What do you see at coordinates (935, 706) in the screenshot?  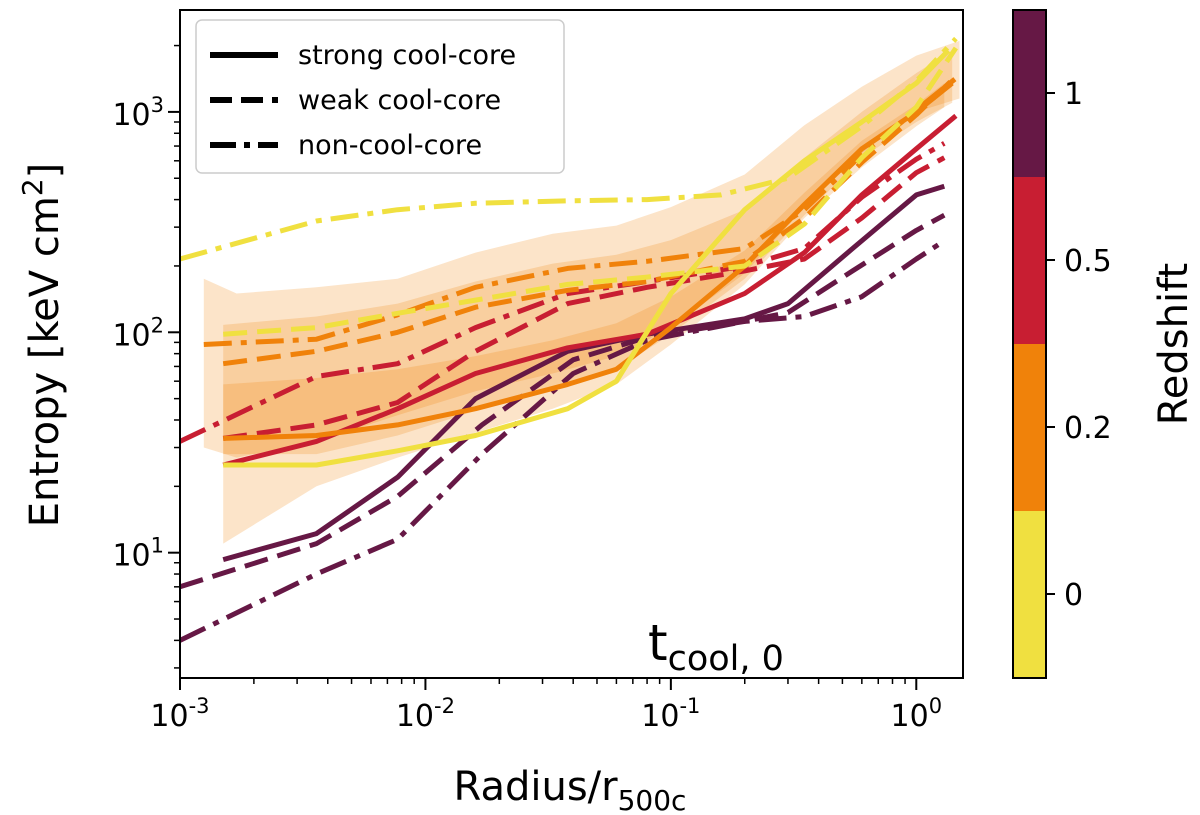 I see `x-tick-exp: 0` at bounding box center [935, 706].